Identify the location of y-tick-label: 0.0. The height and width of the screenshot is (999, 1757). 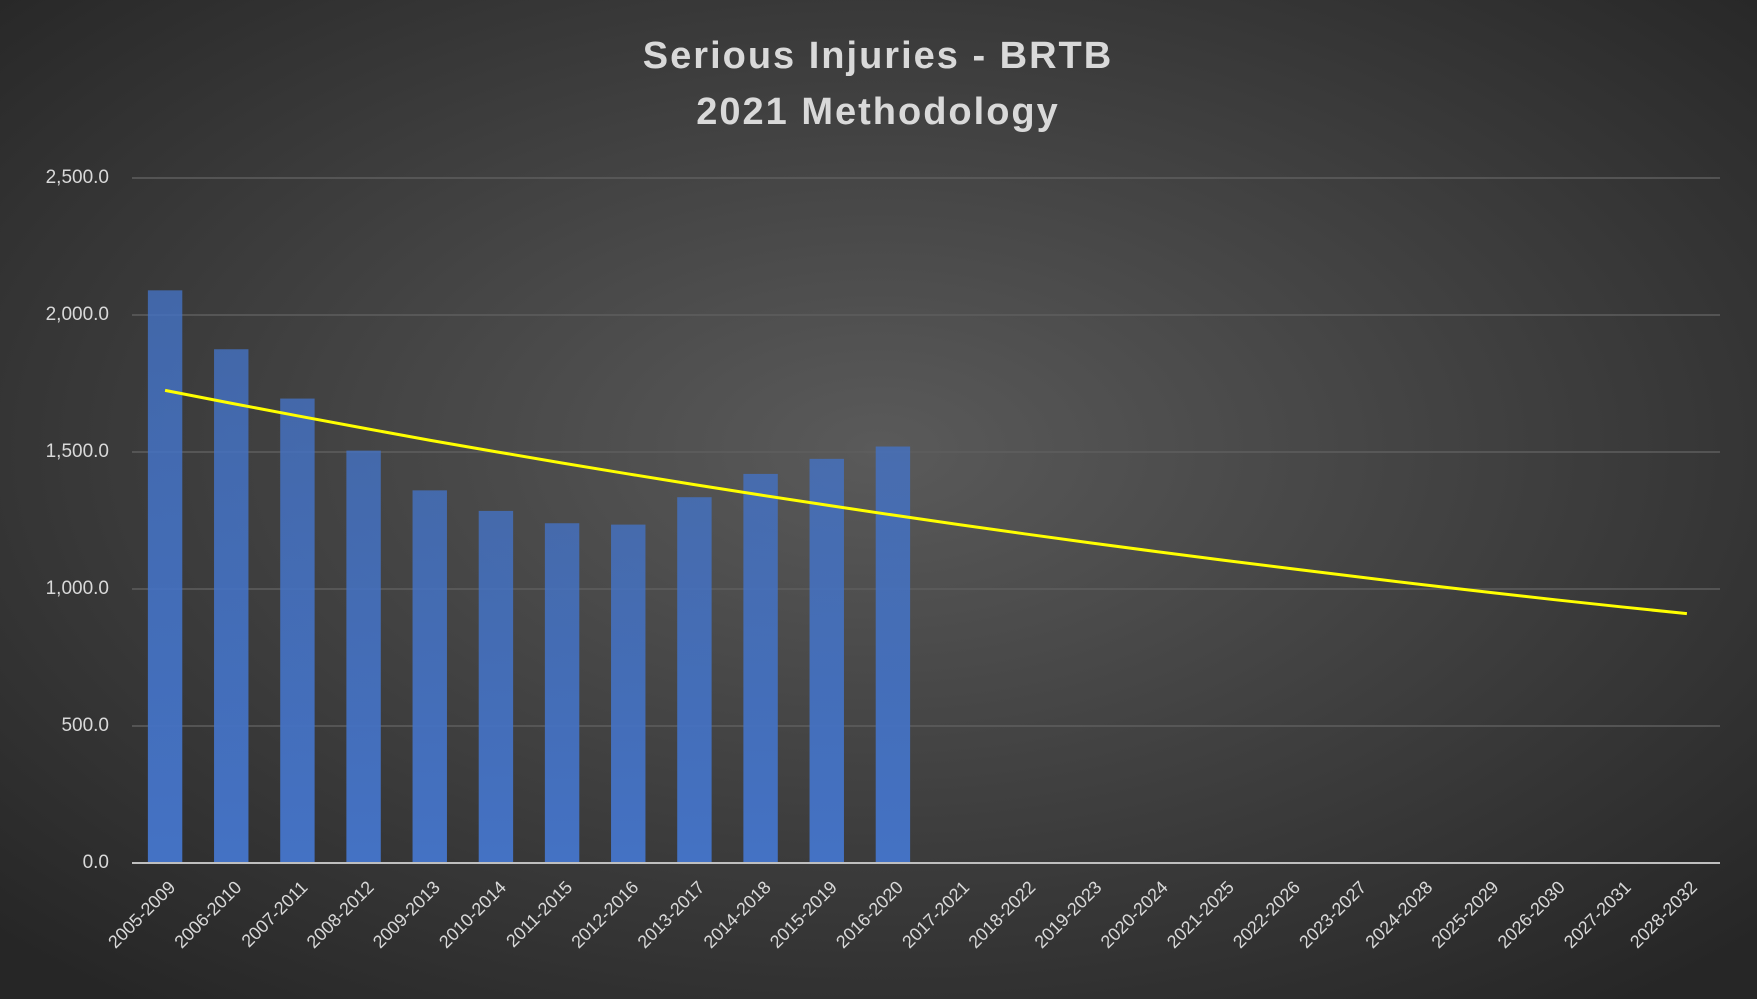
(96, 862).